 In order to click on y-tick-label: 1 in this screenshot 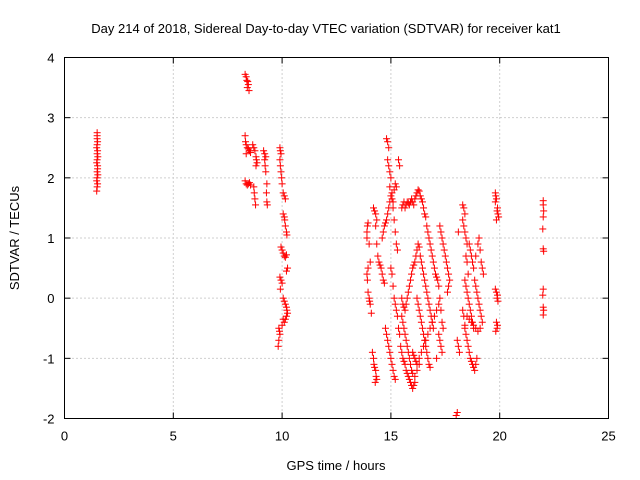, I will do `click(50, 238)`.